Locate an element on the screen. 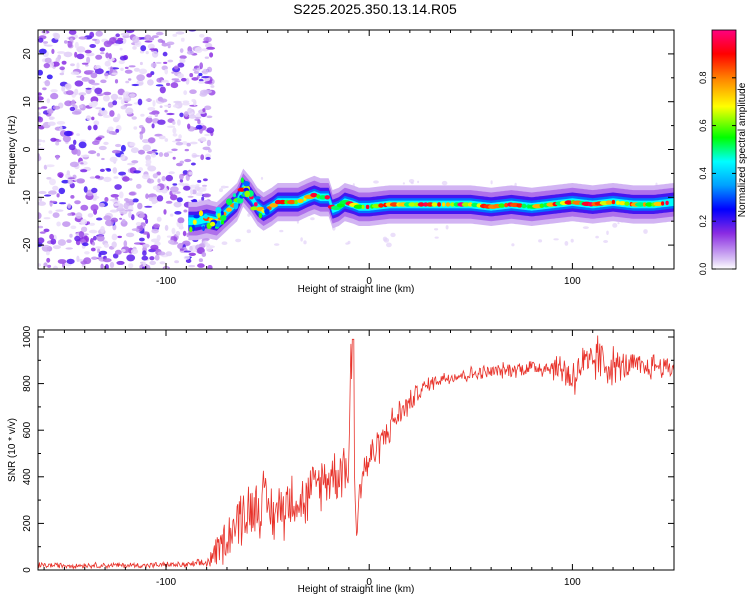 This screenshot has width=750, height=600. colorbar-label: Normalized spectral amplitude is located at coordinates (742, 149).